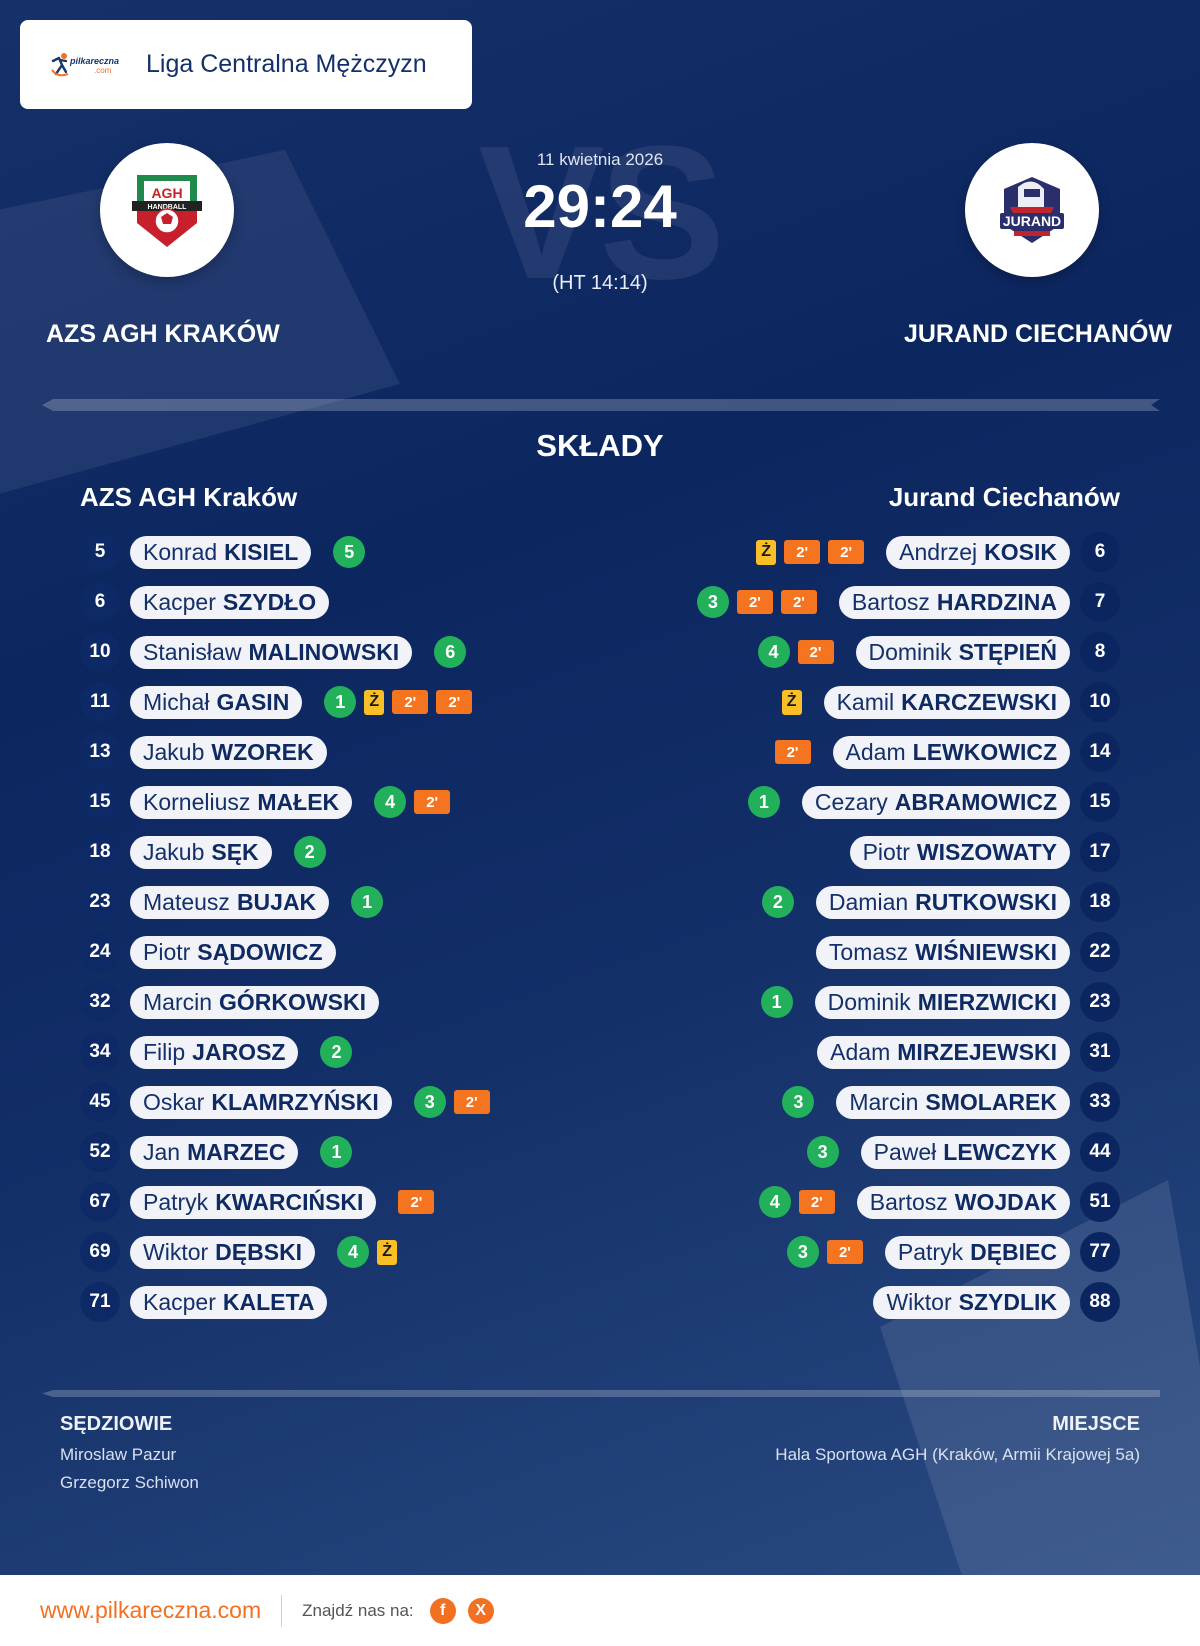 This screenshot has width=1200, height=1646. I want to click on player-name: Oskar KLAMRZYŃSKI, so click(261, 1102).